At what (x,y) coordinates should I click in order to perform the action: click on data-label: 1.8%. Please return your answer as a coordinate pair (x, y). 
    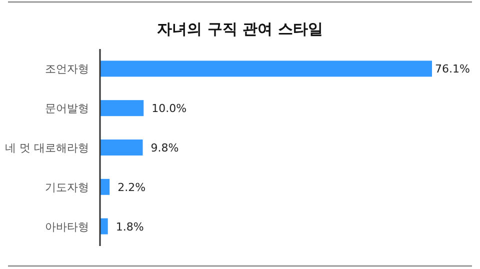
    Looking at the image, I should click on (130, 227).